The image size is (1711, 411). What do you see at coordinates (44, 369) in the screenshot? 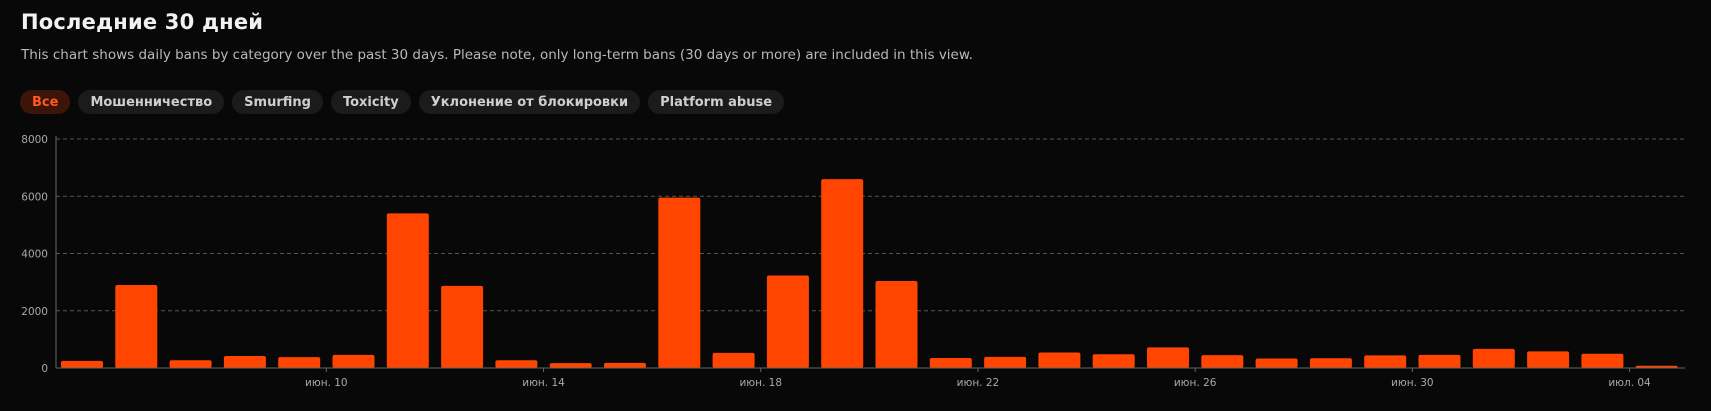
I see `y-tick-label: 0` at bounding box center [44, 369].